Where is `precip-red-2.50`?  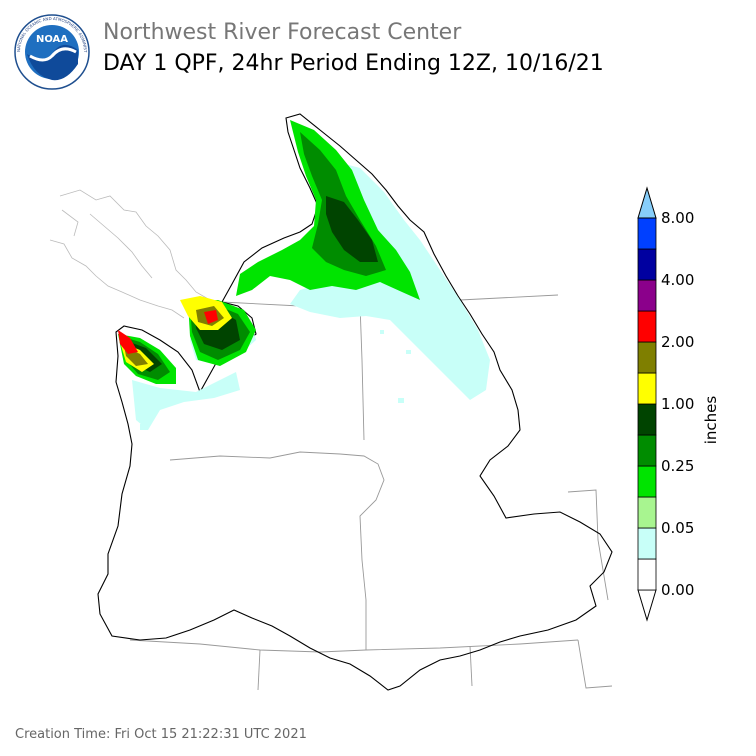 precip-red-2.50 is located at coordinates (168, 332).